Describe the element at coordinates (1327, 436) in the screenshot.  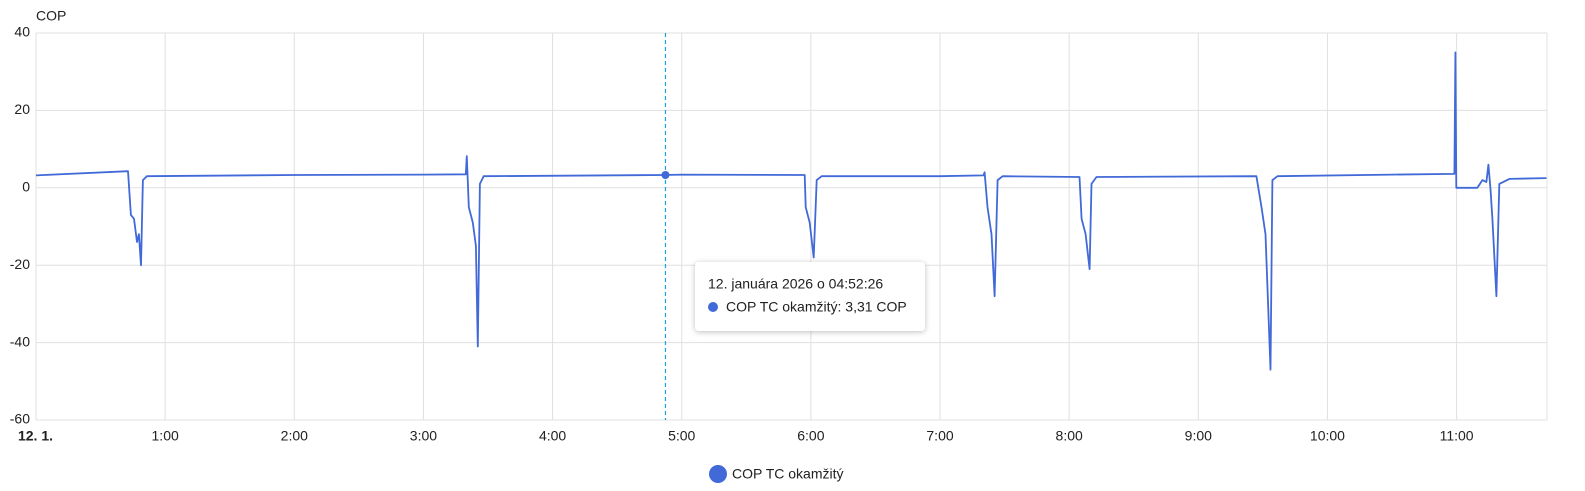
I see `x-tick-label: 10:00` at that location.